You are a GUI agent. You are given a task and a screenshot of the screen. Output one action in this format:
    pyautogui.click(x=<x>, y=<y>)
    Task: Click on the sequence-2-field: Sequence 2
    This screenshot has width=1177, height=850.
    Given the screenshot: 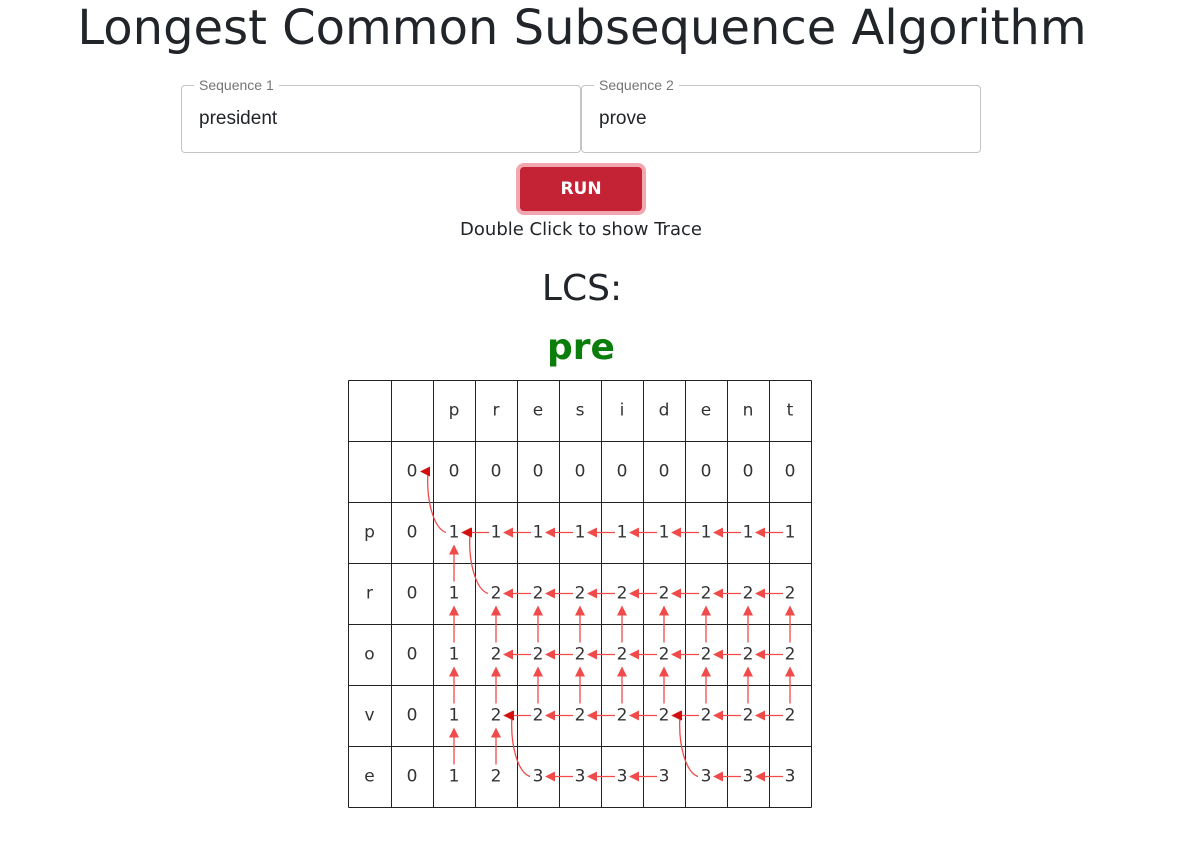 What is the action you would take?
    pyautogui.click(x=781, y=115)
    